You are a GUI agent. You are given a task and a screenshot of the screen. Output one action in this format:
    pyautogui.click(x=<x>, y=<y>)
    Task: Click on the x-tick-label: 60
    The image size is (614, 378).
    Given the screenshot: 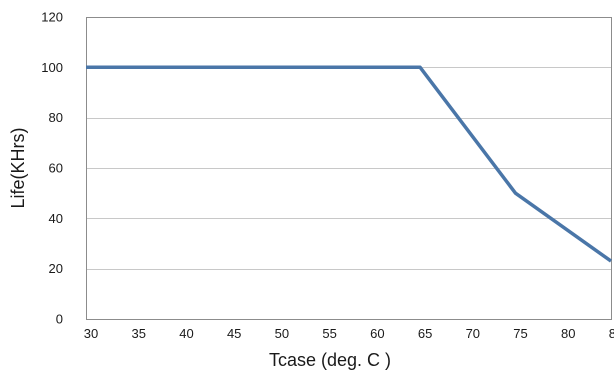 What is the action you would take?
    pyautogui.click(x=377, y=333)
    